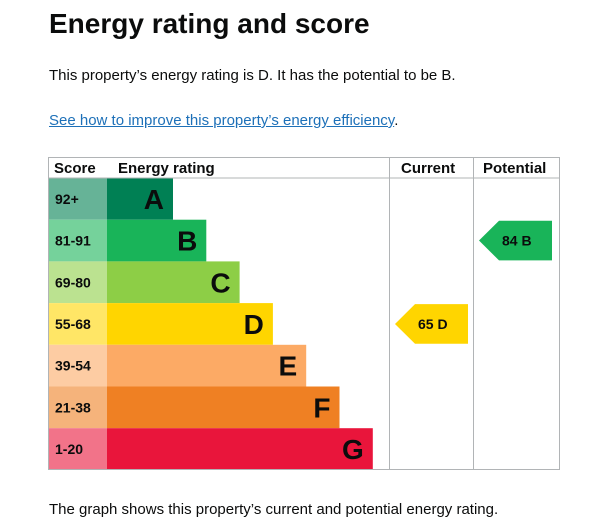  Describe the element at coordinates (73, 241) in the screenshot. I see `score-range-b: 81-91` at that location.